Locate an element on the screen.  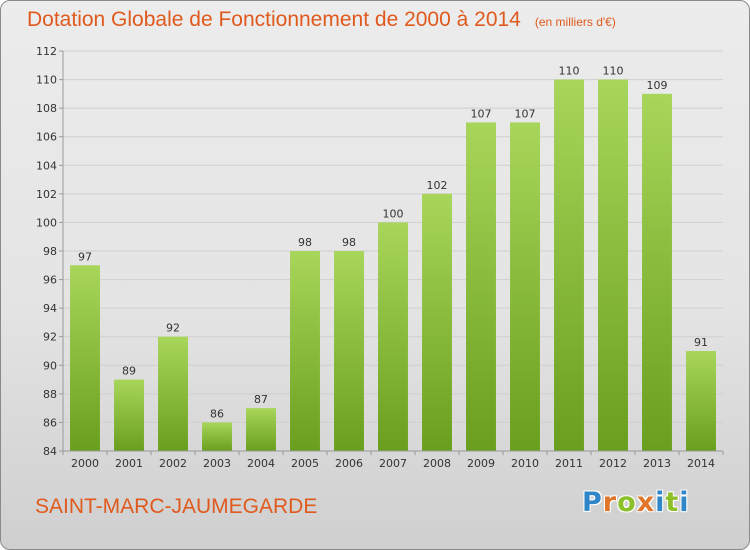
y-tick-label: 96 is located at coordinates (50, 280).